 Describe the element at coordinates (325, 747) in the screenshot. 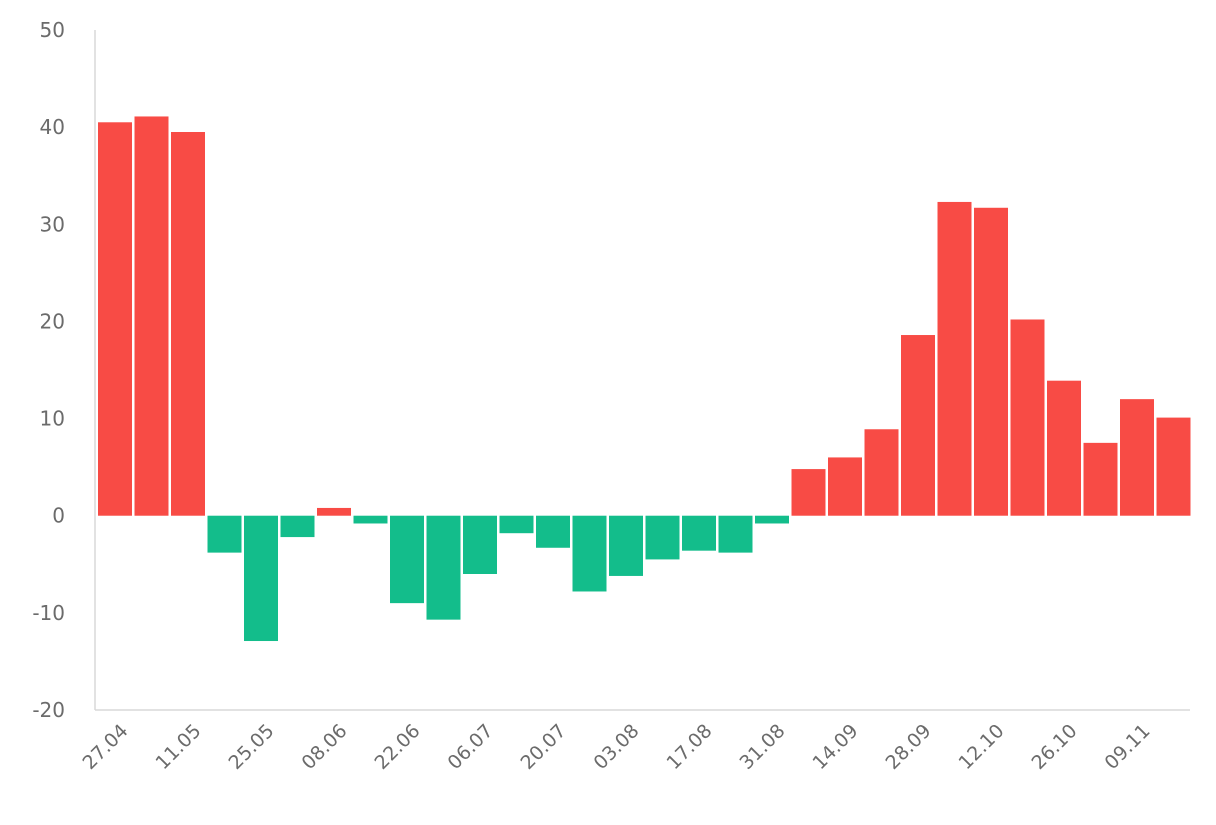

I see `x-tick-label: 08.06` at that location.